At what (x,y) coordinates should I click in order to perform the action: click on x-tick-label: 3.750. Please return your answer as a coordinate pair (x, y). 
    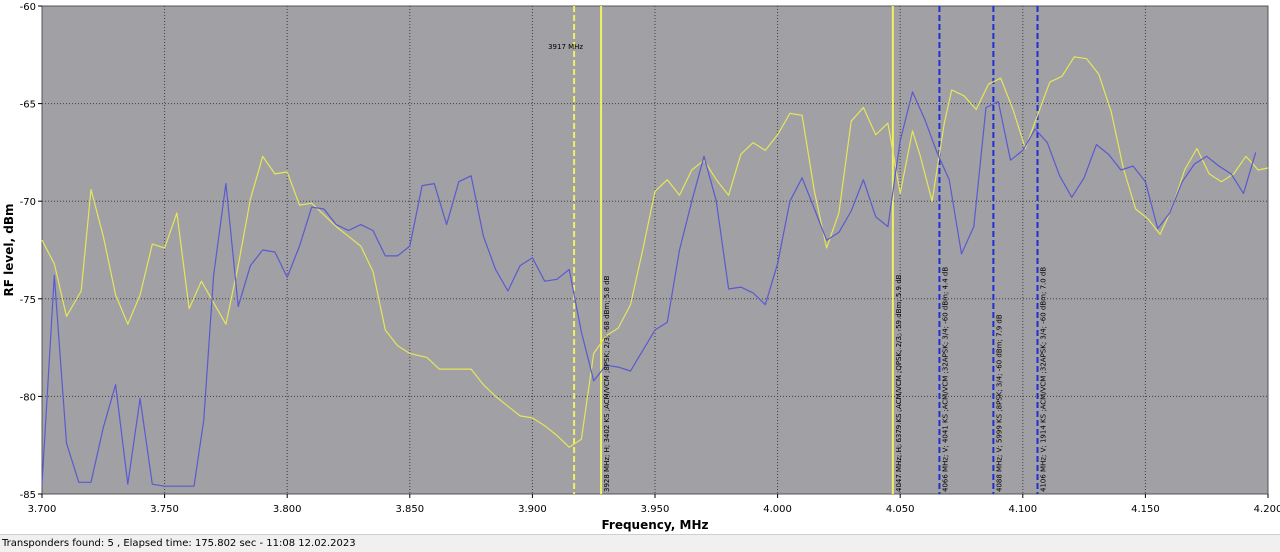
    Looking at the image, I should click on (164, 509).